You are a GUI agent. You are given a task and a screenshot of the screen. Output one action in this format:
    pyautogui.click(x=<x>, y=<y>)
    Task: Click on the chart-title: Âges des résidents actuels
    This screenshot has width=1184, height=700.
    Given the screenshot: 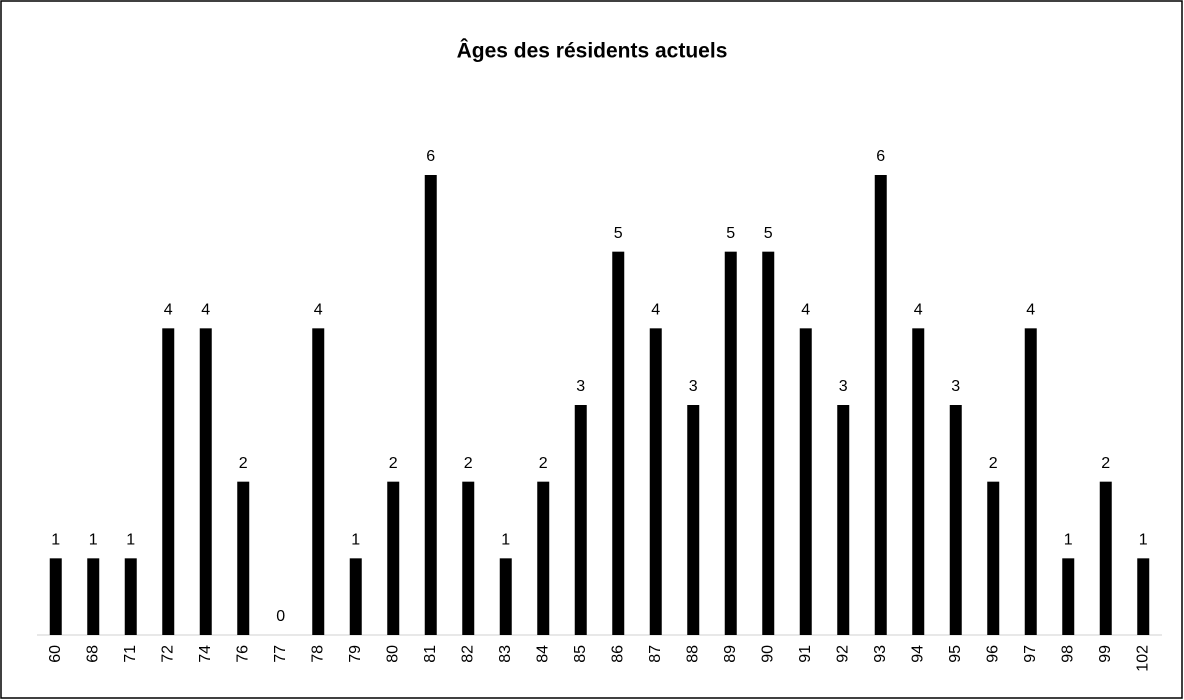 What is the action you would take?
    pyautogui.click(x=592, y=51)
    